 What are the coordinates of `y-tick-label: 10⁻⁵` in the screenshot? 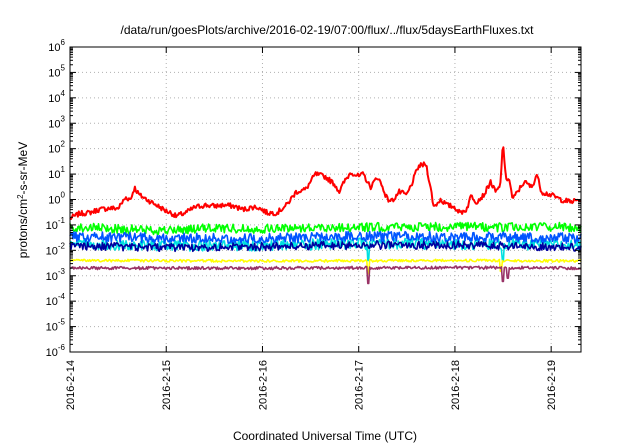 It's located at (56, 326).